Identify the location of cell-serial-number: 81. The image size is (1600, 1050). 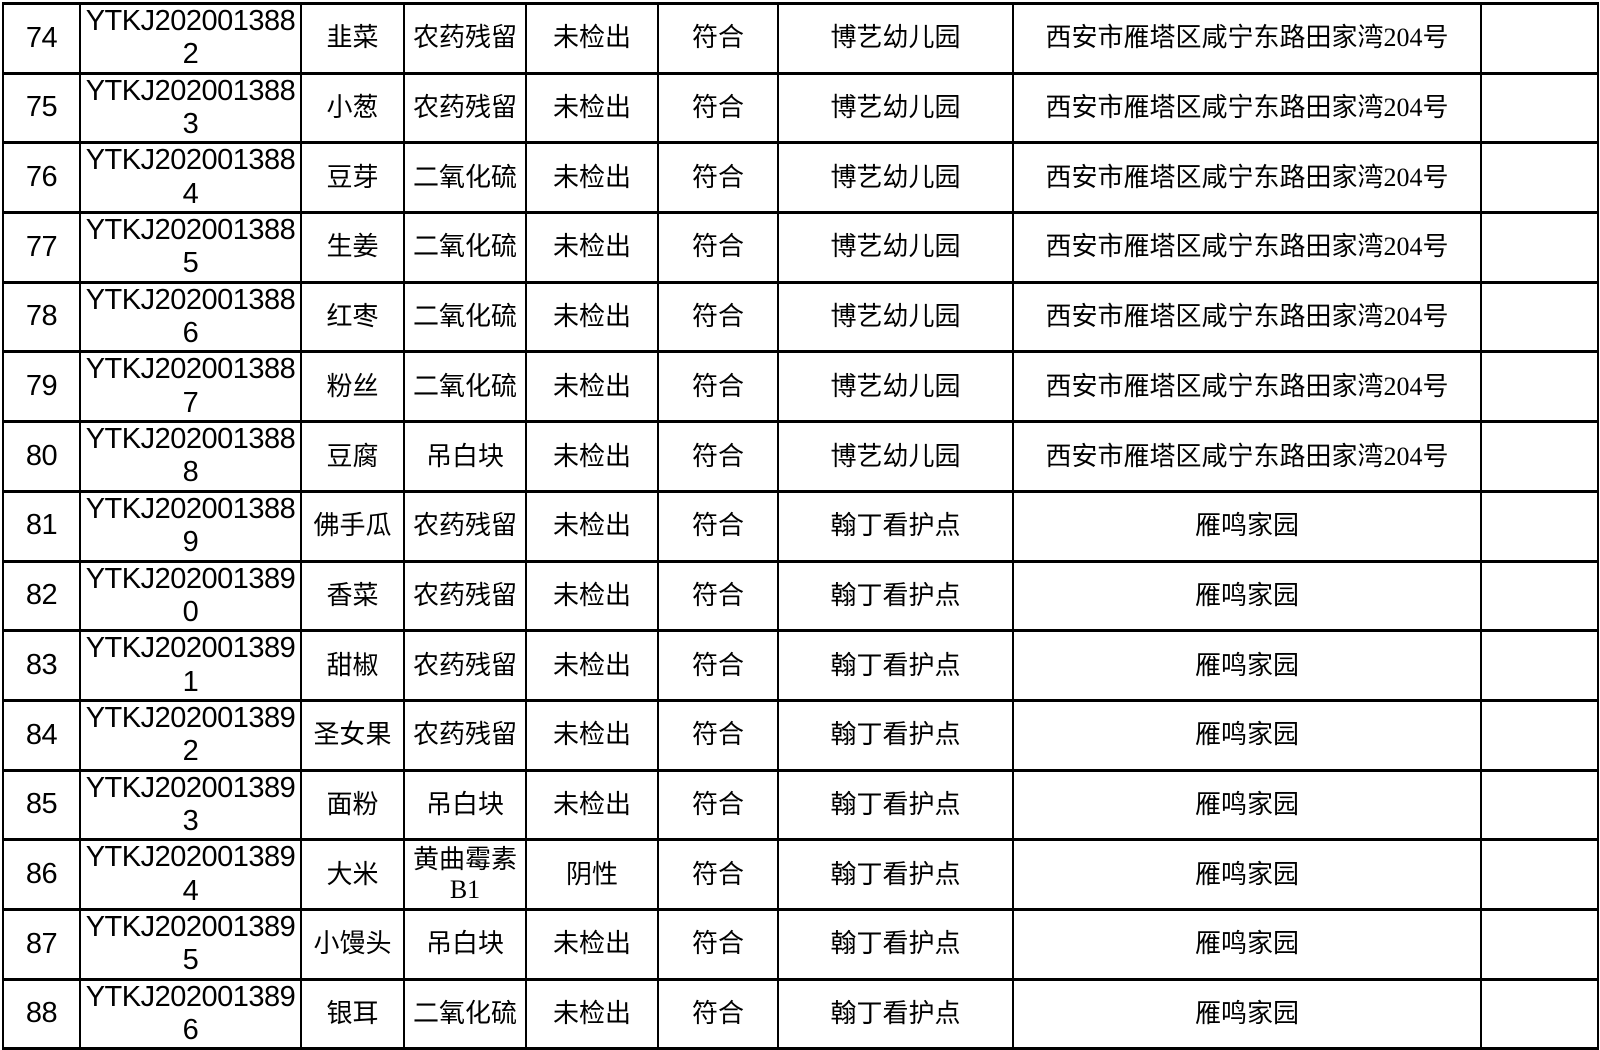
(41, 526).